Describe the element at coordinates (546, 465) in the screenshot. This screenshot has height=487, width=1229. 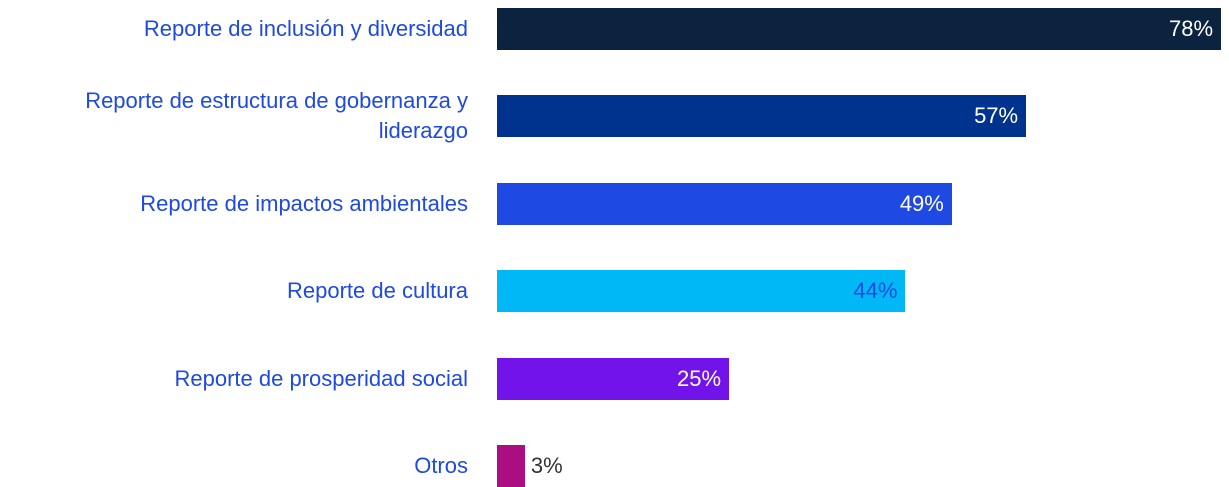
I see `value-label: 3%` at that location.